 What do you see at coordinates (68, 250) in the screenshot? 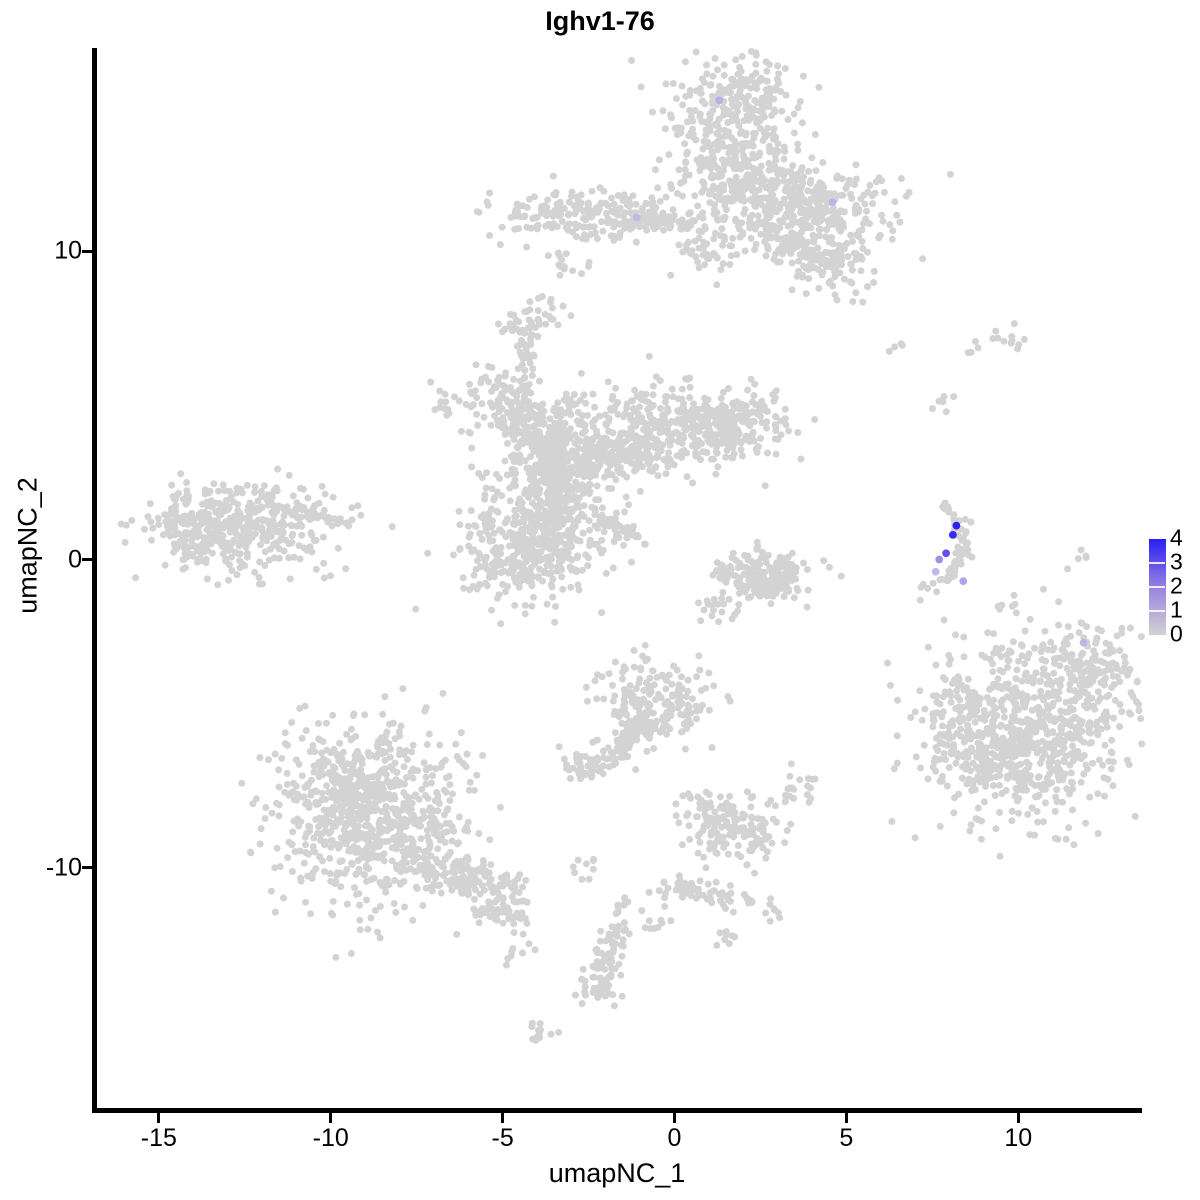
I see `y-tick-label: 10` at bounding box center [68, 250].